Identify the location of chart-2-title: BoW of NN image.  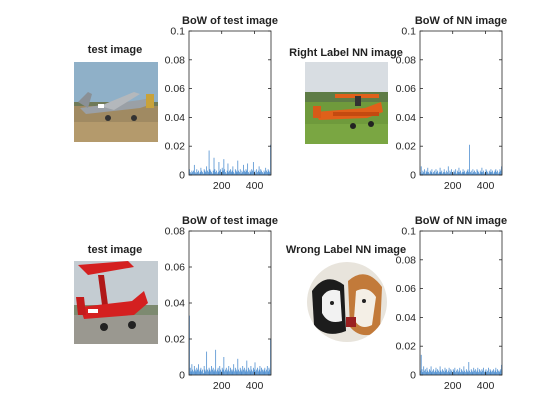
(461, 21).